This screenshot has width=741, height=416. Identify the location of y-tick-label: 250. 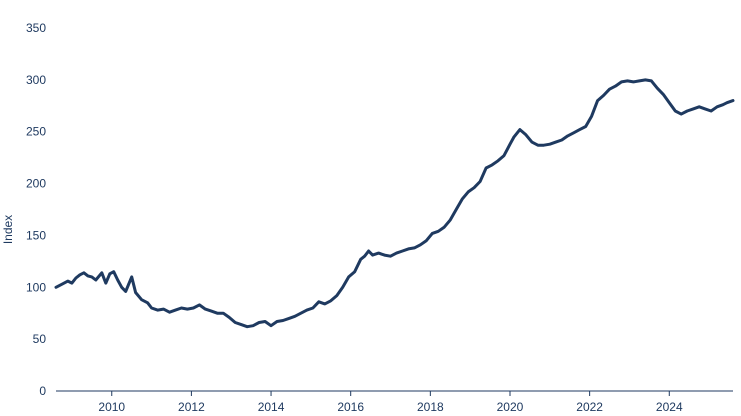
(36, 132).